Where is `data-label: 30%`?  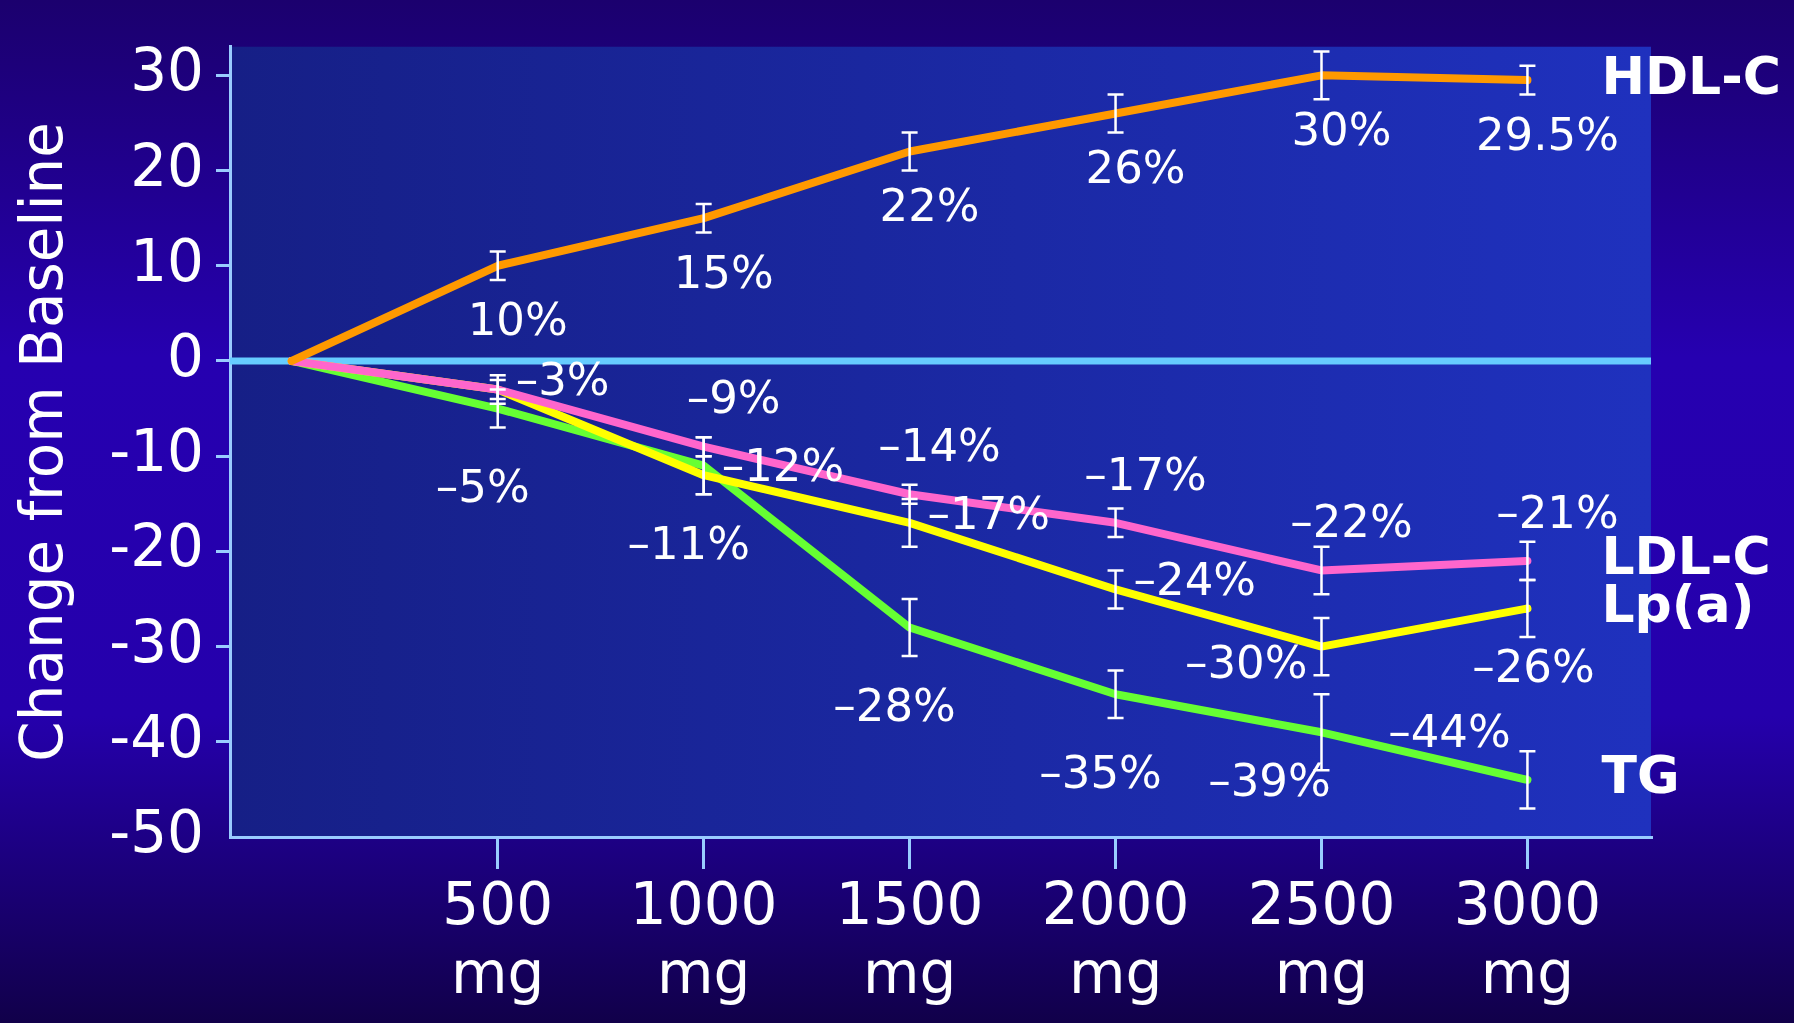
data-label: 30% is located at coordinates (1341, 130).